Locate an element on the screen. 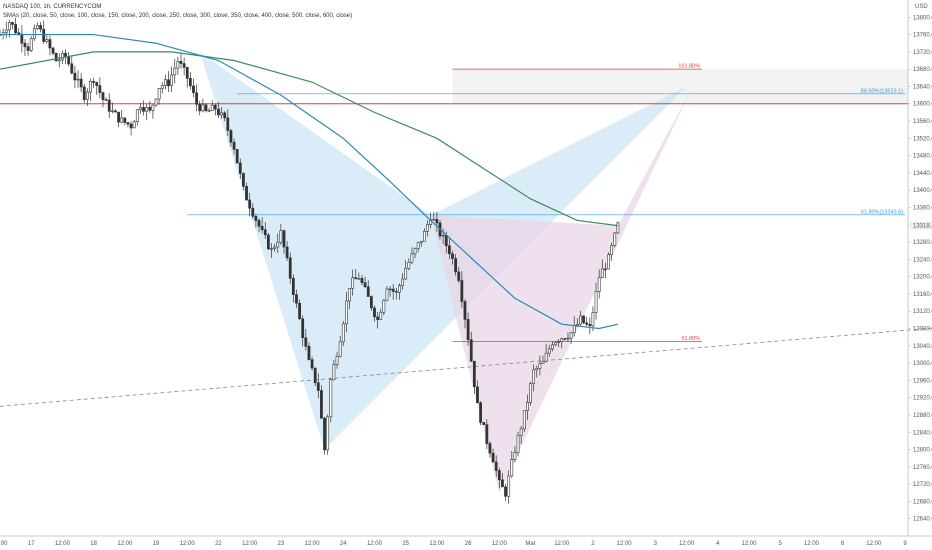  x-tick-label-20: 12:00 is located at coordinates (625, 544).